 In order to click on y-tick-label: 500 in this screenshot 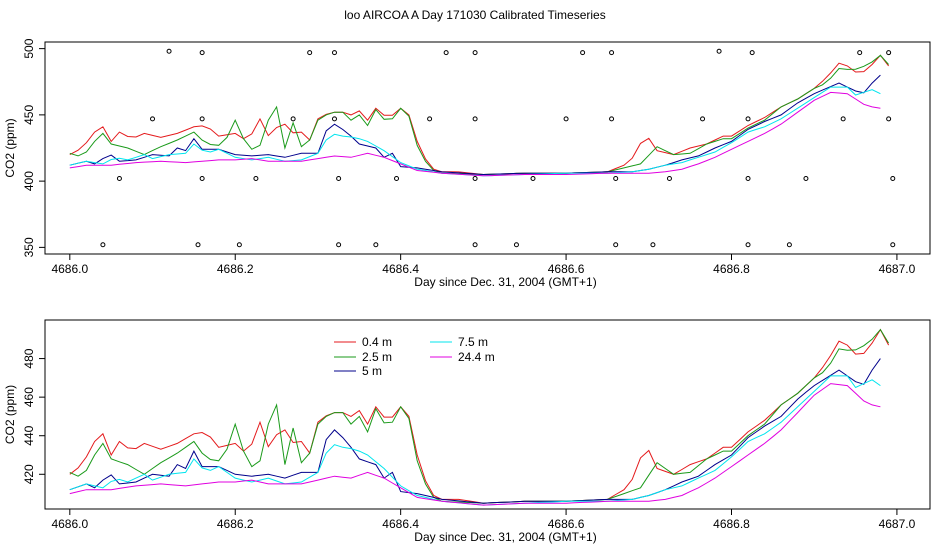, I will do `click(29, 48)`.